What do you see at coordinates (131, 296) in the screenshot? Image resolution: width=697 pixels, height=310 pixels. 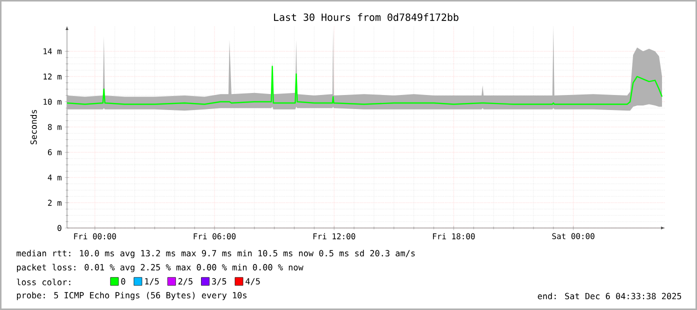 I see `text: probe: 5 ICMP Echo Pings (56 Bytes) every 10s` at bounding box center [131, 296].